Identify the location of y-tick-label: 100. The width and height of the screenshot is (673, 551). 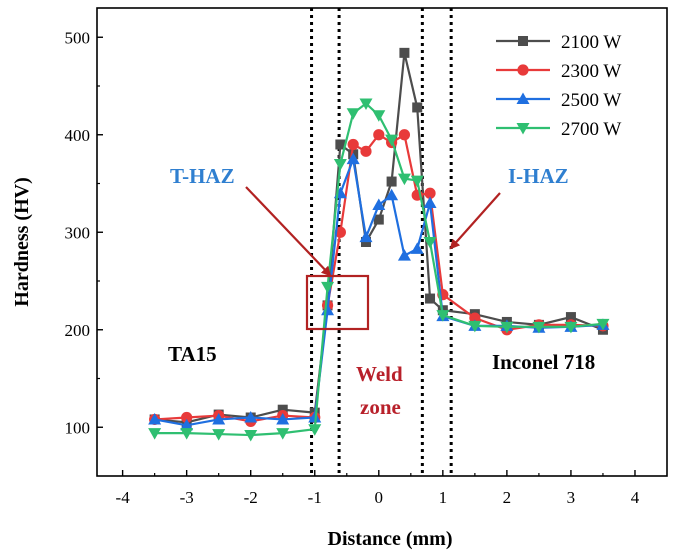
(78, 427).